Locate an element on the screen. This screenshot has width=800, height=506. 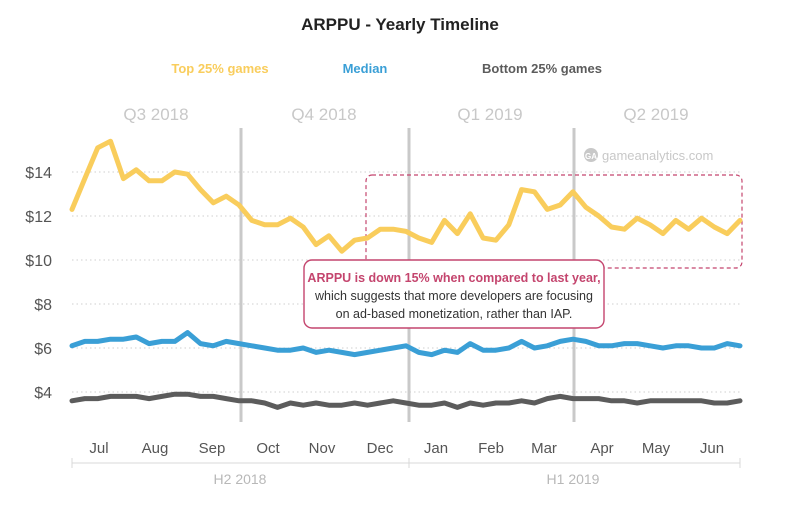
y-tick-label: $4 is located at coordinates (43, 393).